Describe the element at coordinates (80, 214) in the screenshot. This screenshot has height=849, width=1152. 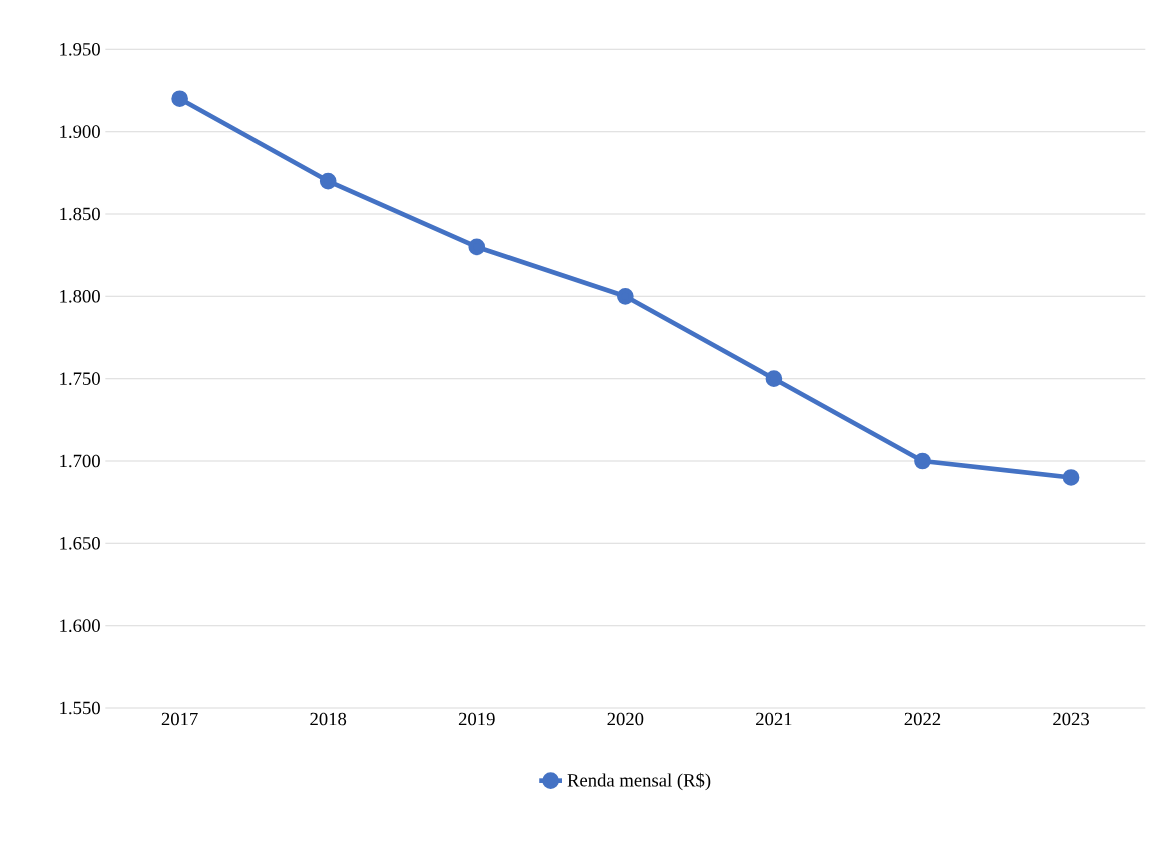
I see `y-tick-label: 1.850` at that location.